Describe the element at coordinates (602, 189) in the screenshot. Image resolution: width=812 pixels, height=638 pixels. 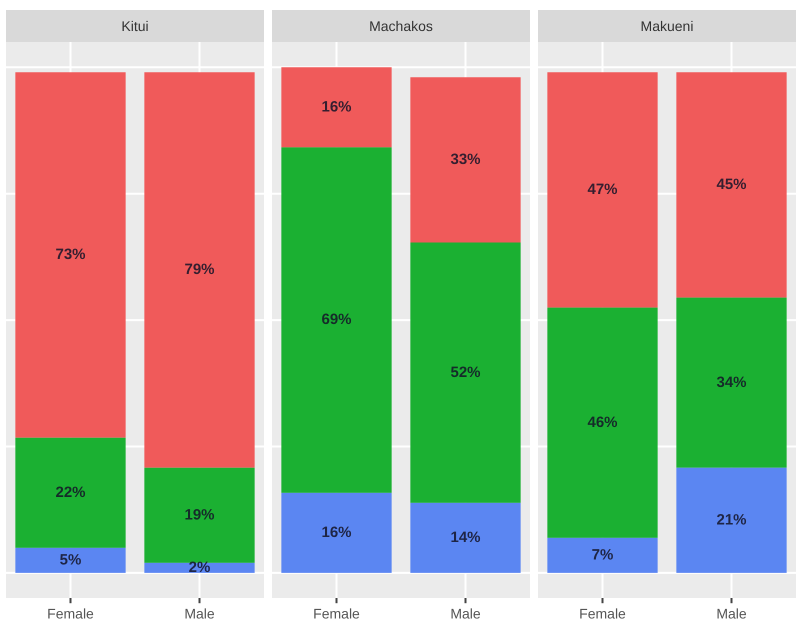
I see `data-label: 47%` at that location.